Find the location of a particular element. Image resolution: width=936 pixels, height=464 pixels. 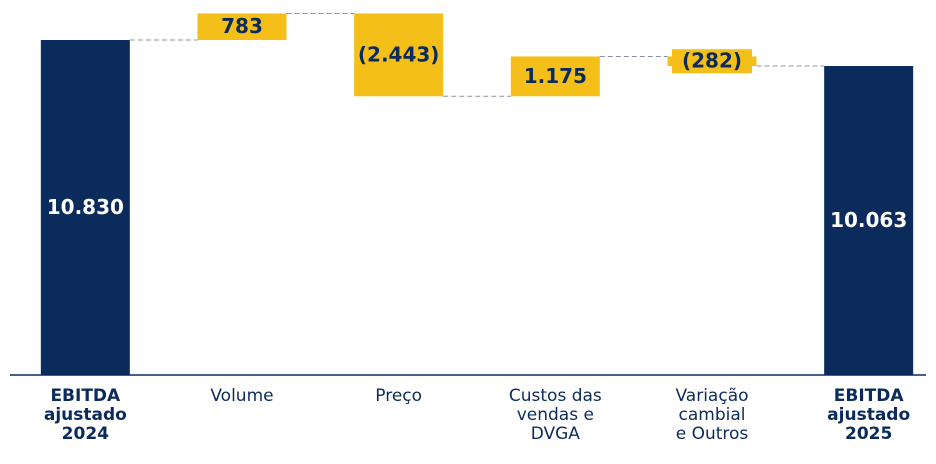

value-label: 10.830 is located at coordinates (85, 207).